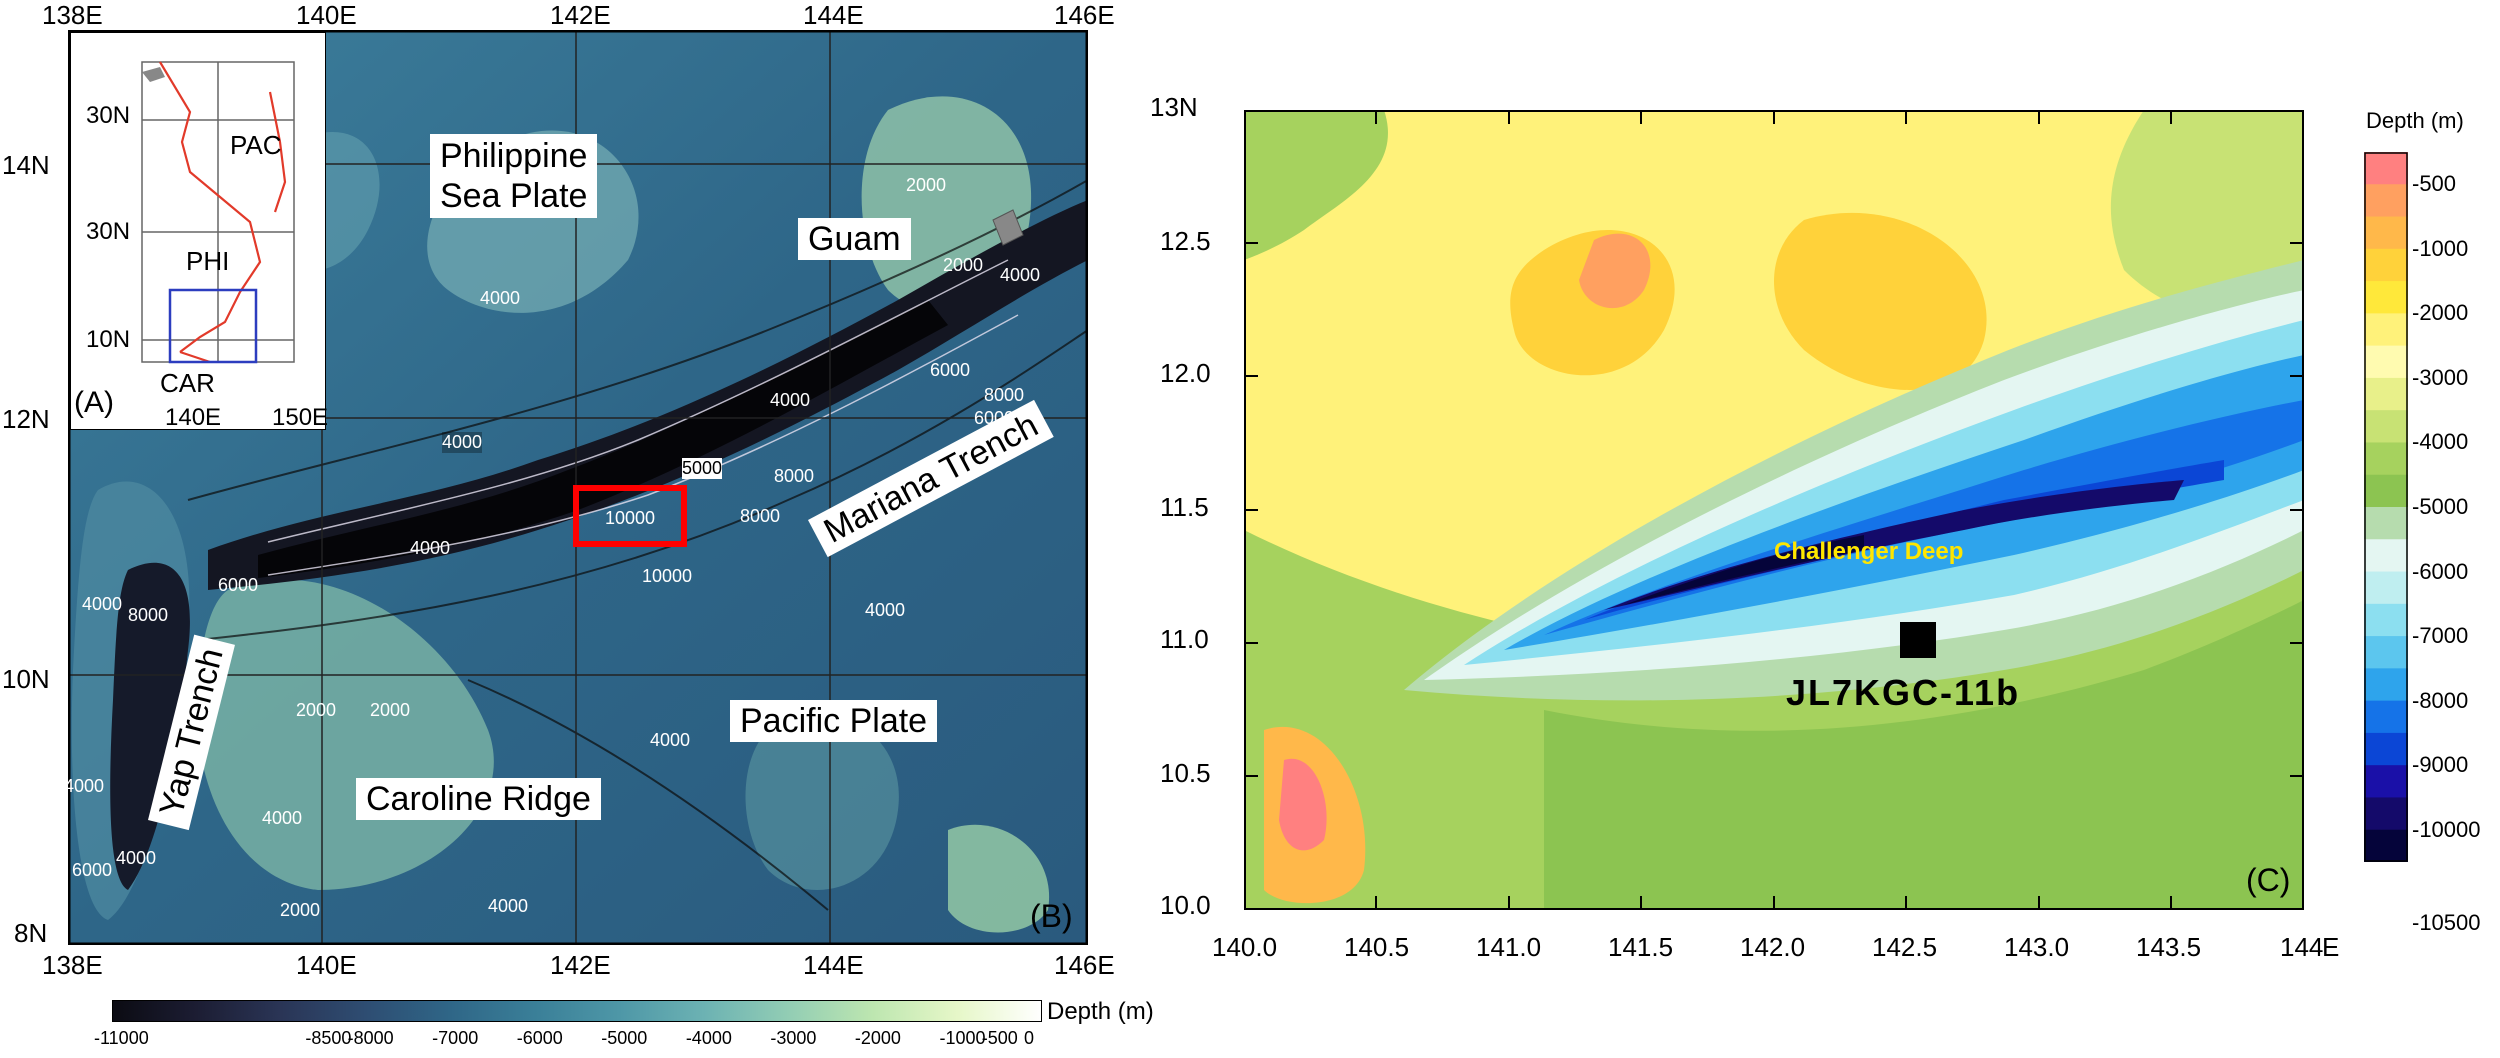 Image resolution: width=2500 pixels, height=1058 pixels. I want to click on lat-label: 12.0, so click(1185, 373).